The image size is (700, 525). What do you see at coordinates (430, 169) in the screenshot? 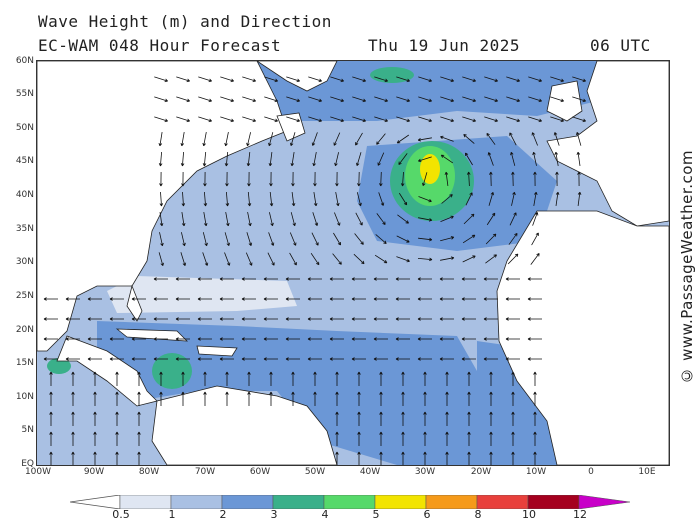
I see `storm-core-5m` at bounding box center [430, 169].